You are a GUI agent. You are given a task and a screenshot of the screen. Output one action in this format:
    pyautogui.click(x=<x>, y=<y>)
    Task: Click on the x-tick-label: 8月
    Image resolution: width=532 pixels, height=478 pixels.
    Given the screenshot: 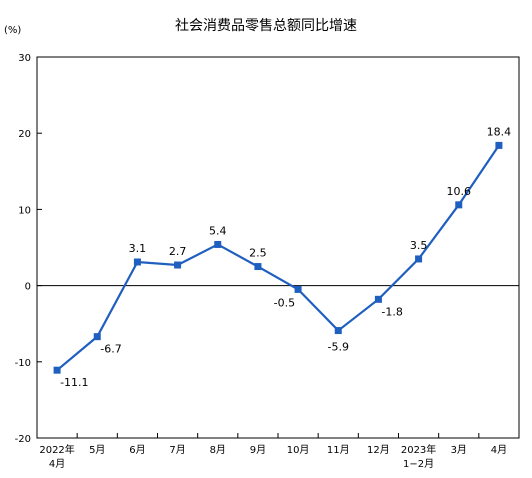 What is the action you would take?
    pyautogui.click(x=218, y=450)
    